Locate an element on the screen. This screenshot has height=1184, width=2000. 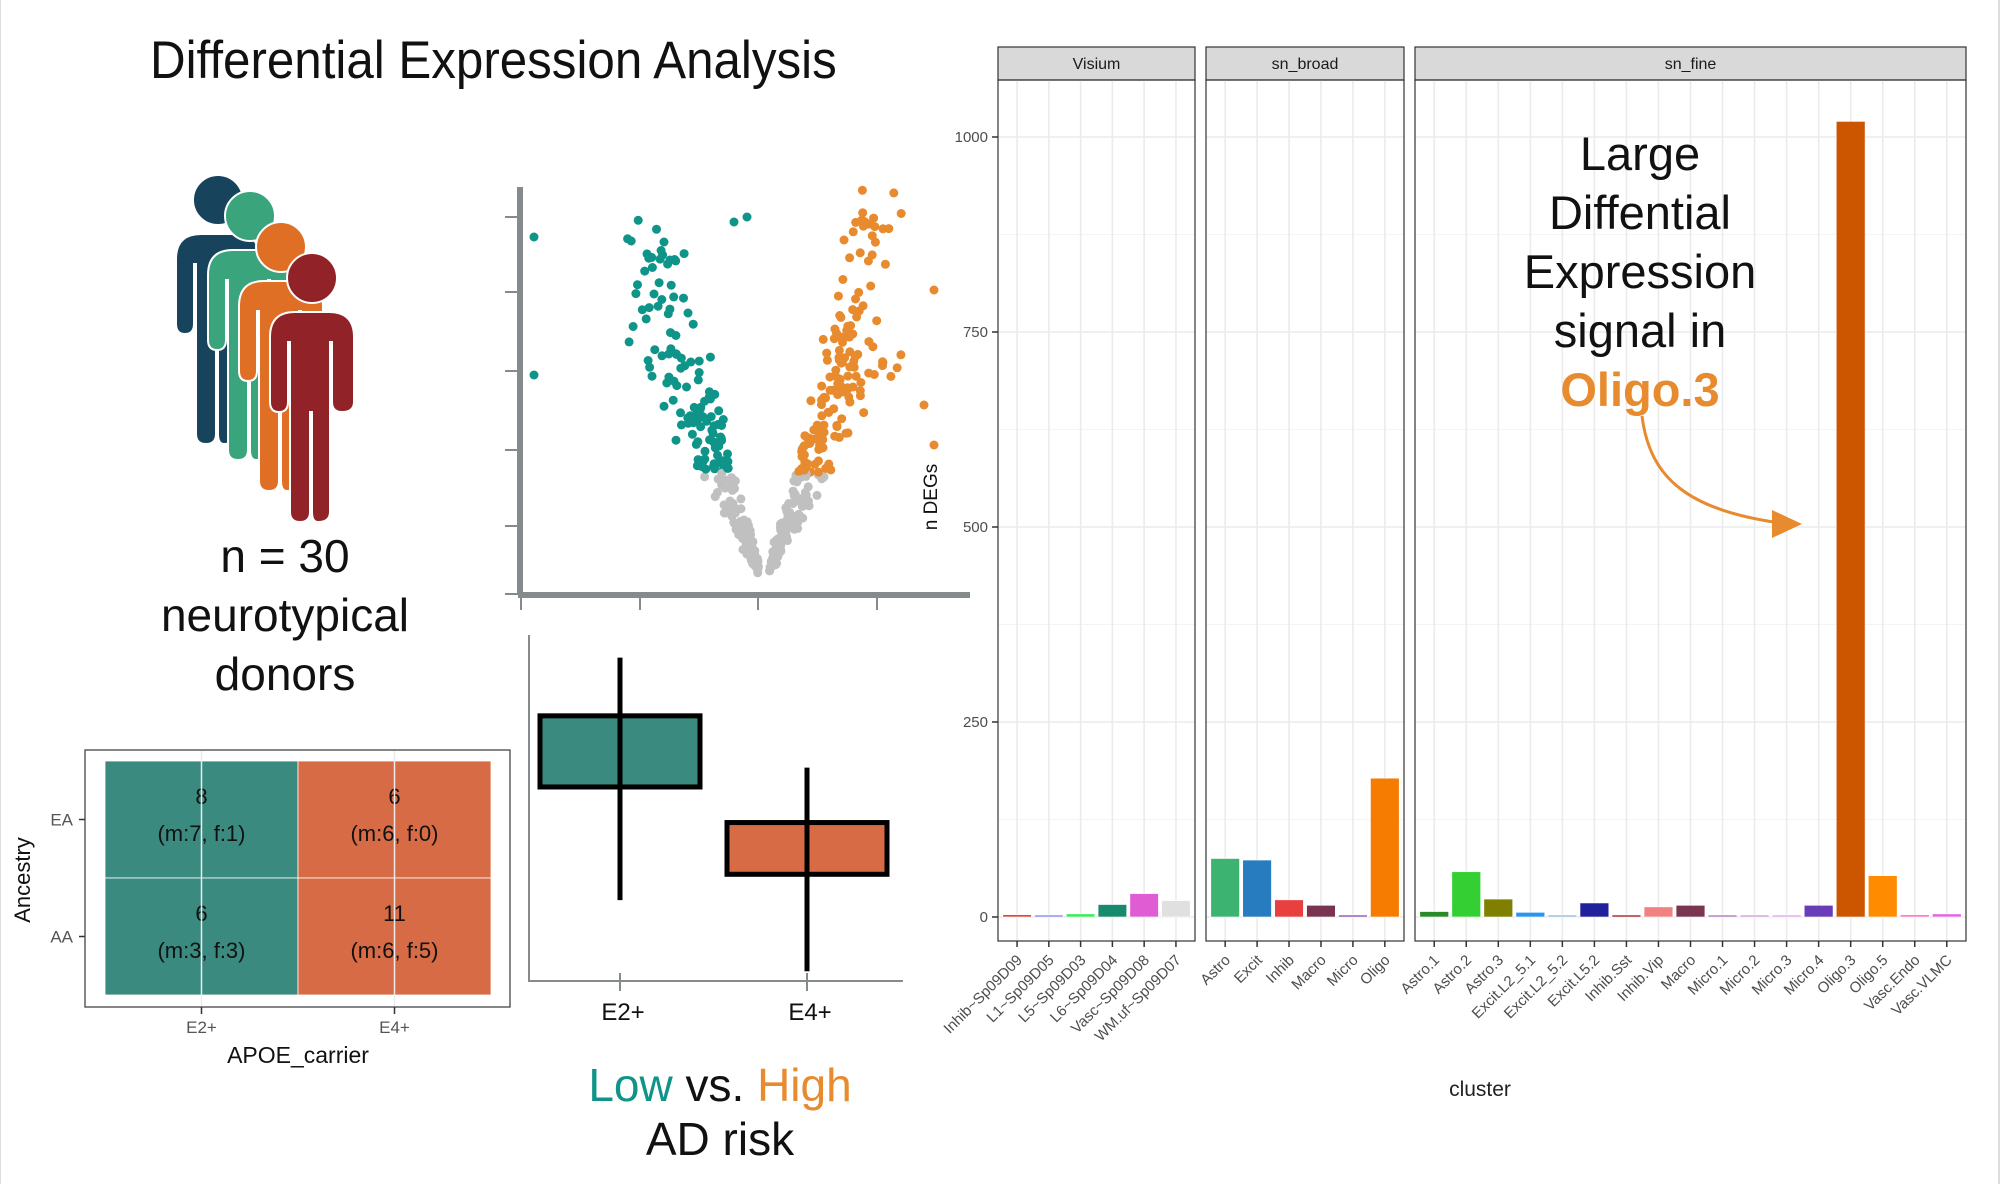
annotation-line: Diffential is located at coordinates (1639, 212).